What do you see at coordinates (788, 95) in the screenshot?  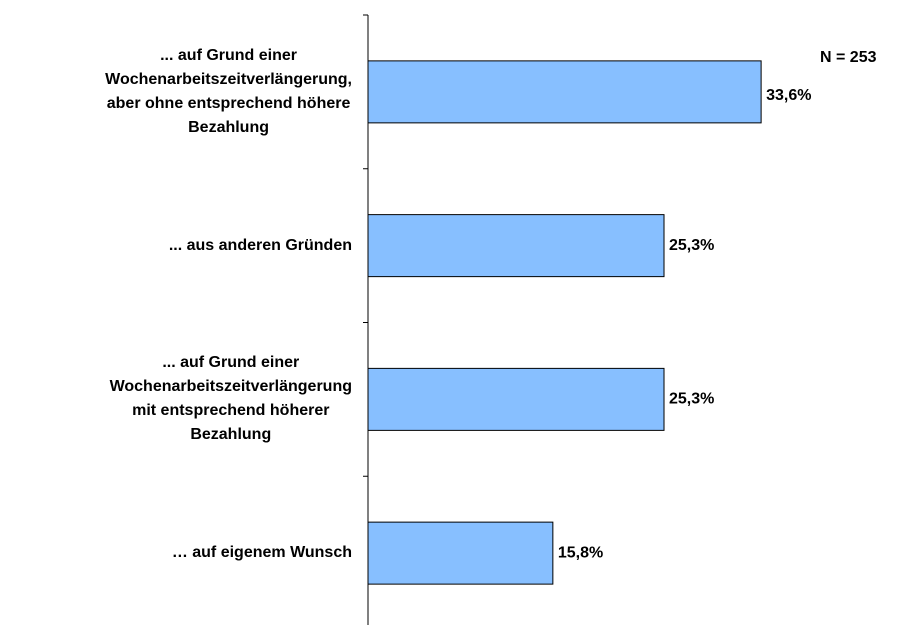 I see `value-label: 33,6%` at bounding box center [788, 95].